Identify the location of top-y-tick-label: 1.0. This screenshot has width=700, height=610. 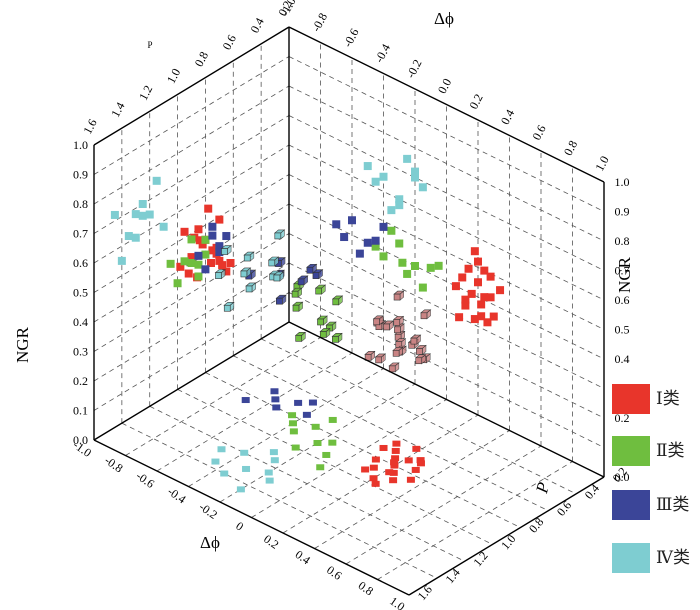
(173, 76).